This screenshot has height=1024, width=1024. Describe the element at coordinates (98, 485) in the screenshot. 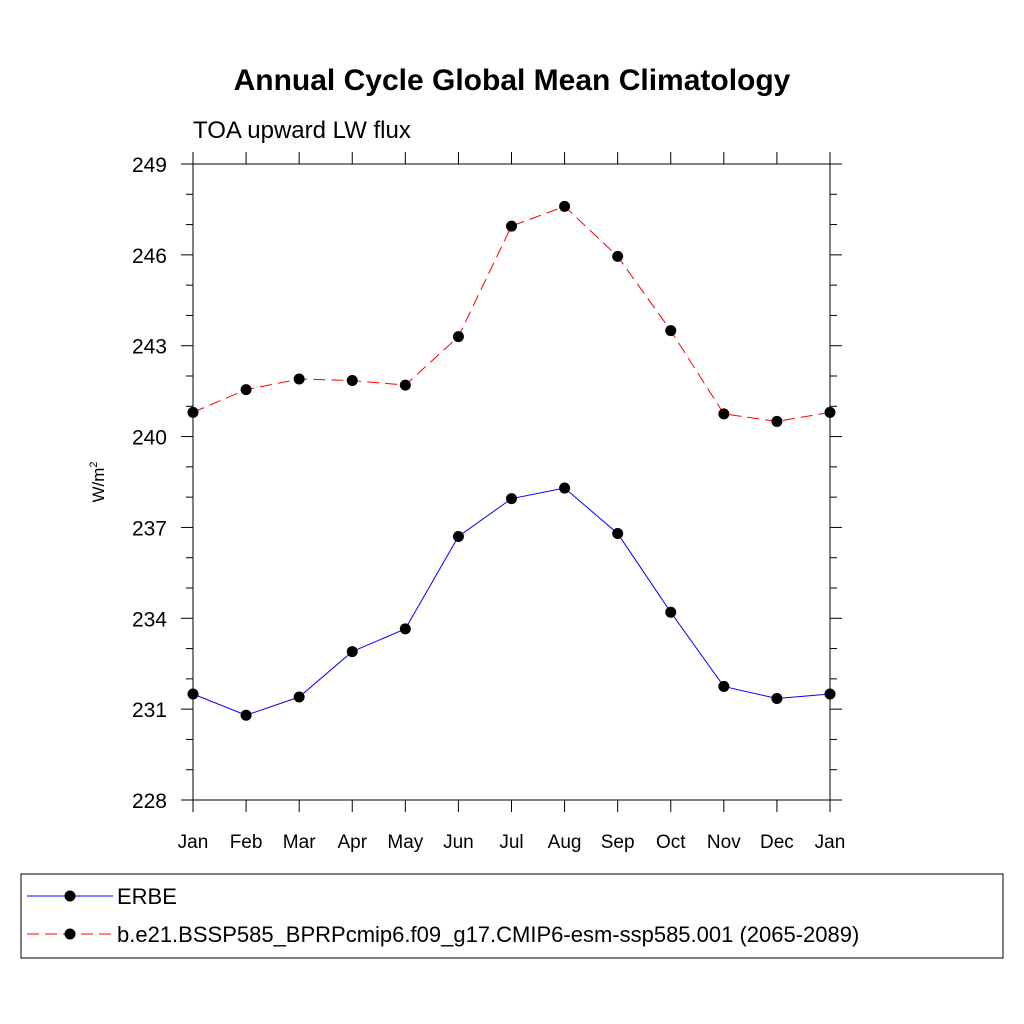

I see `y-axis-label-base: W/m` at that location.